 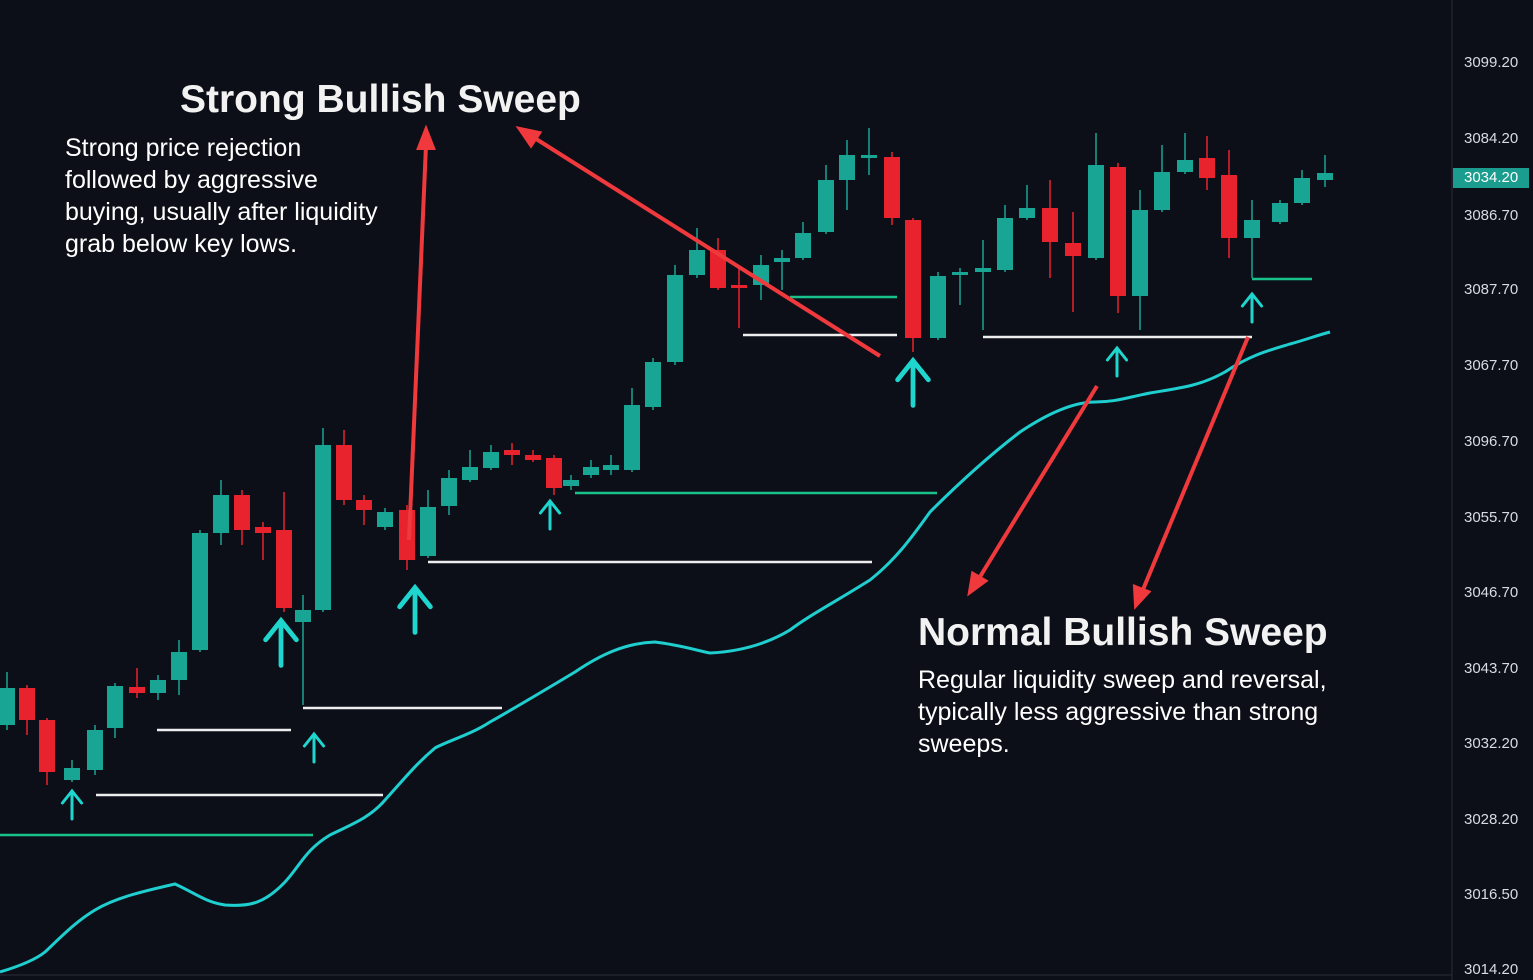 What do you see at coordinates (1491, 969) in the screenshot?
I see `price-label: 3014.20` at bounding box center [1491, 969].